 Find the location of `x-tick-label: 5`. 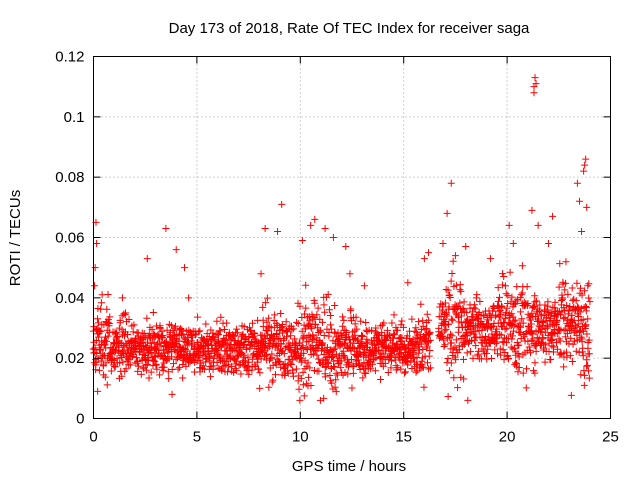

x-tick-label: 5 is located at coordinates (197, 437).